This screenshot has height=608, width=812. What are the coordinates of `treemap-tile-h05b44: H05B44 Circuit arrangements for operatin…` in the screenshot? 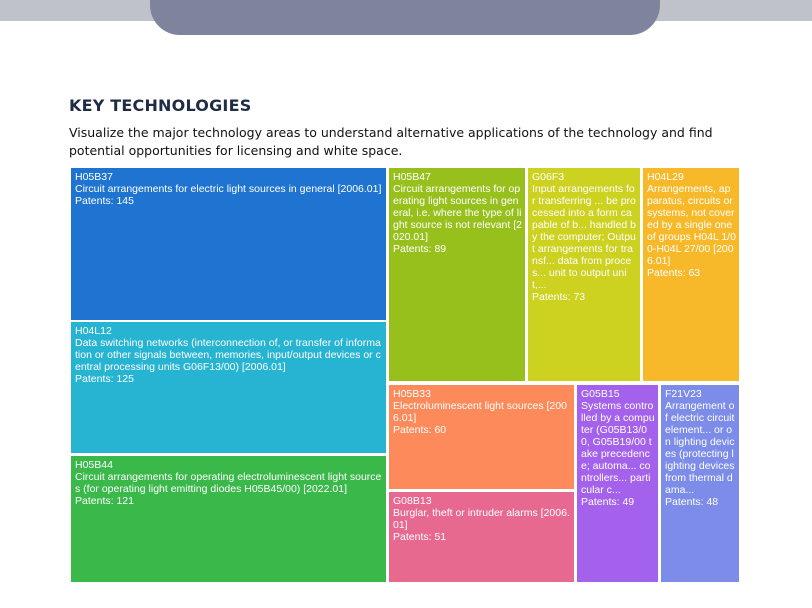 It's located at (228, 519).